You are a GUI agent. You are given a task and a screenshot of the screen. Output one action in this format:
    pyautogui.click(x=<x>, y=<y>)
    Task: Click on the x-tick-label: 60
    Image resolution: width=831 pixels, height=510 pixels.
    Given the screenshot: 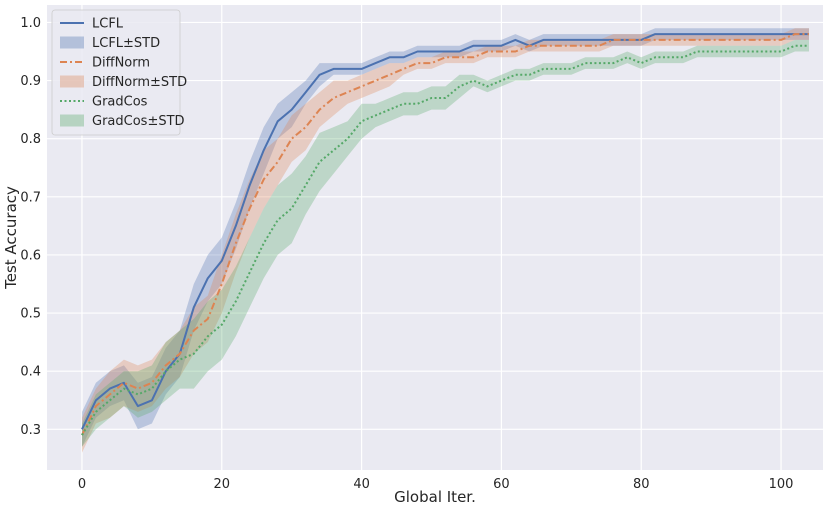 What is the action you would take?
    pyautogui.click(x=501, y=484)
    